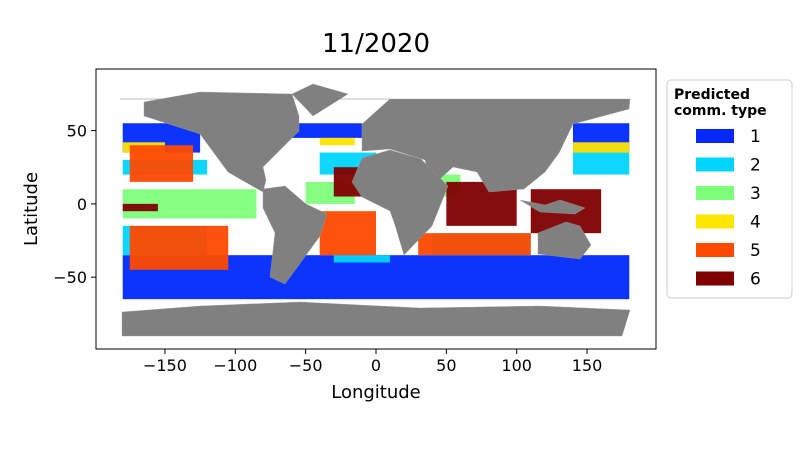  I want to click on x-axis-label: Longitude, so click(376, 392).